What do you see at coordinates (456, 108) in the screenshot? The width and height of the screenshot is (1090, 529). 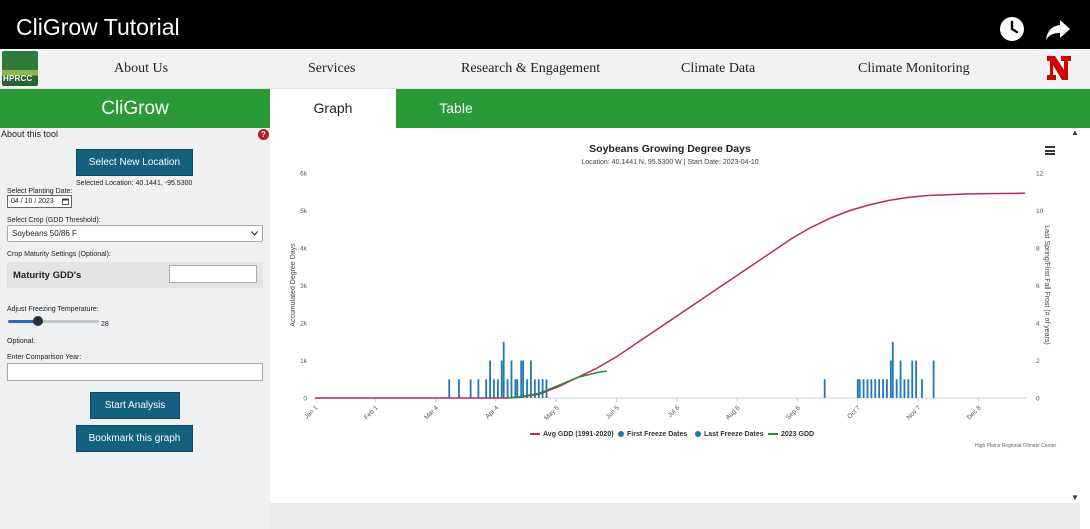 I see `tab-table: Table` at bounding box center [456, 108].